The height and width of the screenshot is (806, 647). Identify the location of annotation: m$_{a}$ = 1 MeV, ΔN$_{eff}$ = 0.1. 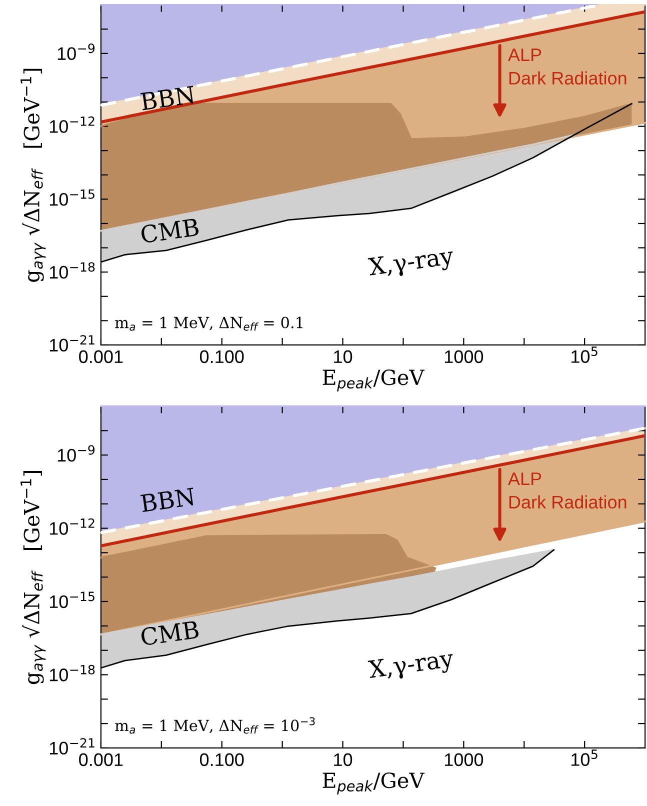
(208, 323).